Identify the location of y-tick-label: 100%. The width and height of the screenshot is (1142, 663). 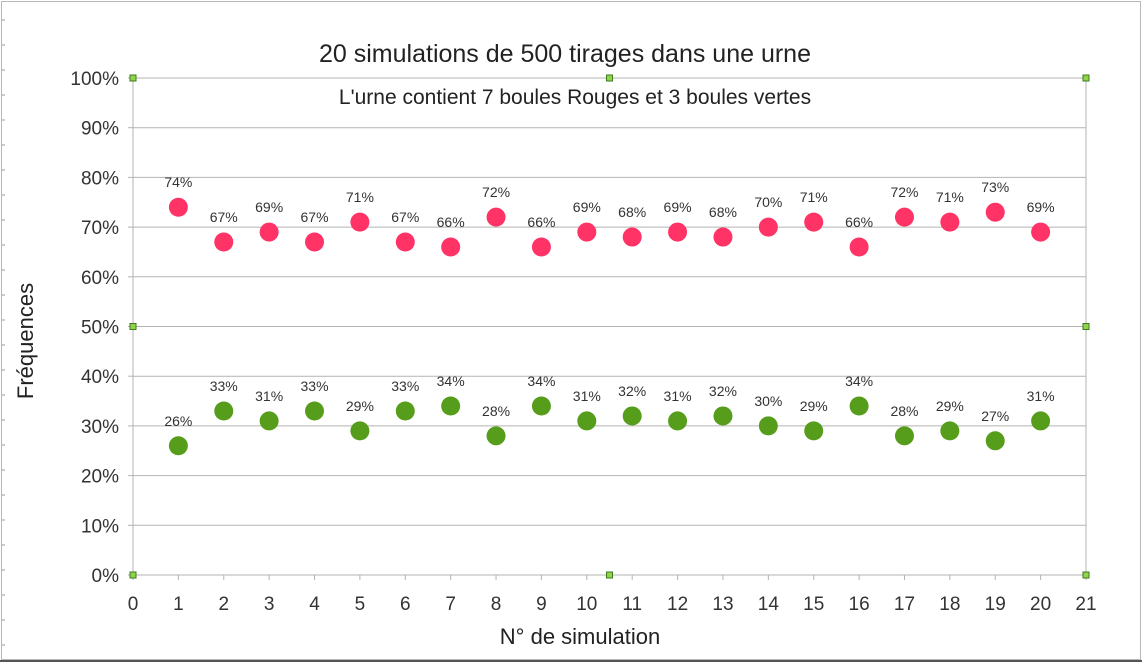
(94, 79).